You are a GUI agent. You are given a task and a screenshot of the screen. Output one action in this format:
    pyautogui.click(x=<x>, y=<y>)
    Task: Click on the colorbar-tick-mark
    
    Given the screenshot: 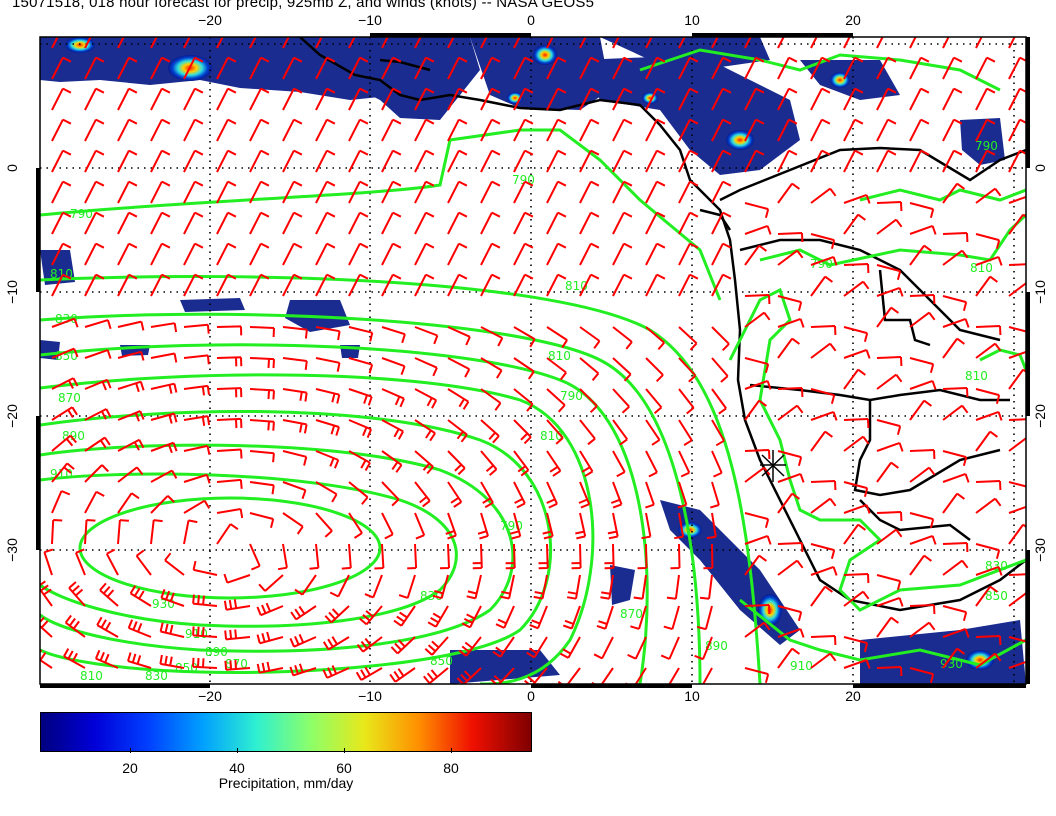 What is the action you would take?
    pyautogui.click(x=237, y=750)
    